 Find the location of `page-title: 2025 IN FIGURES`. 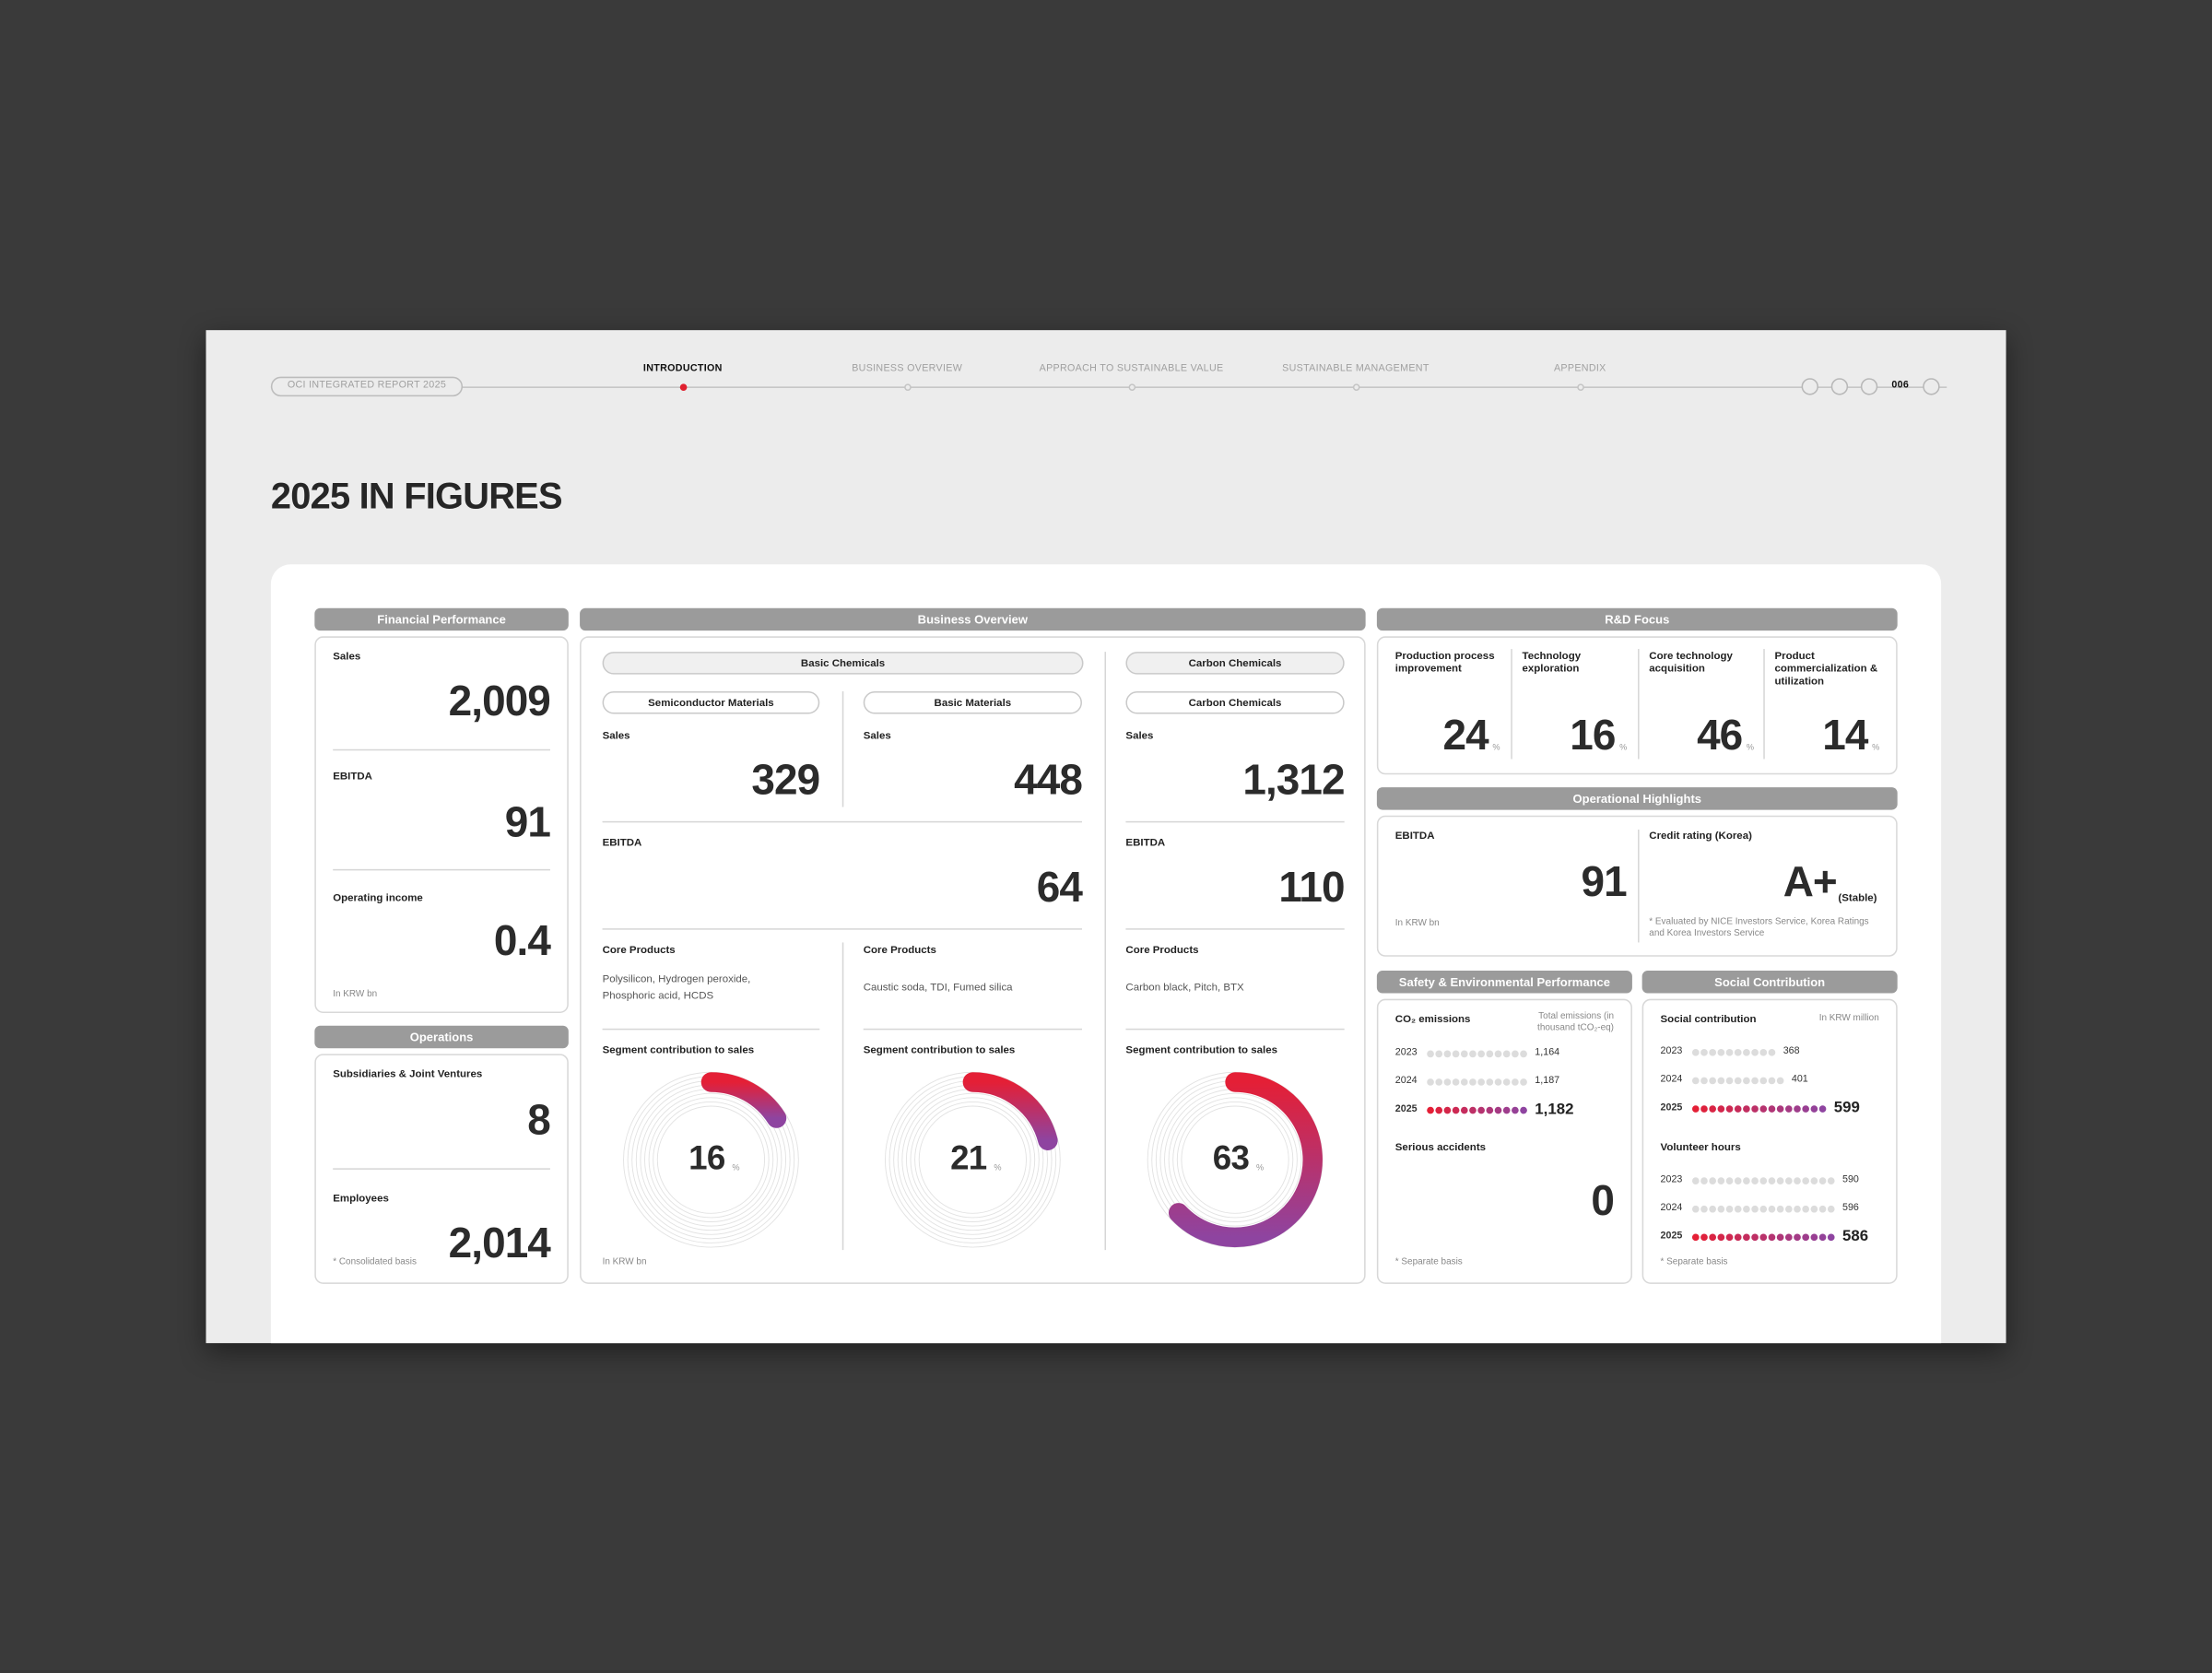

page-title: 2025 IN FIGURES is located at coordinates (416, 495).